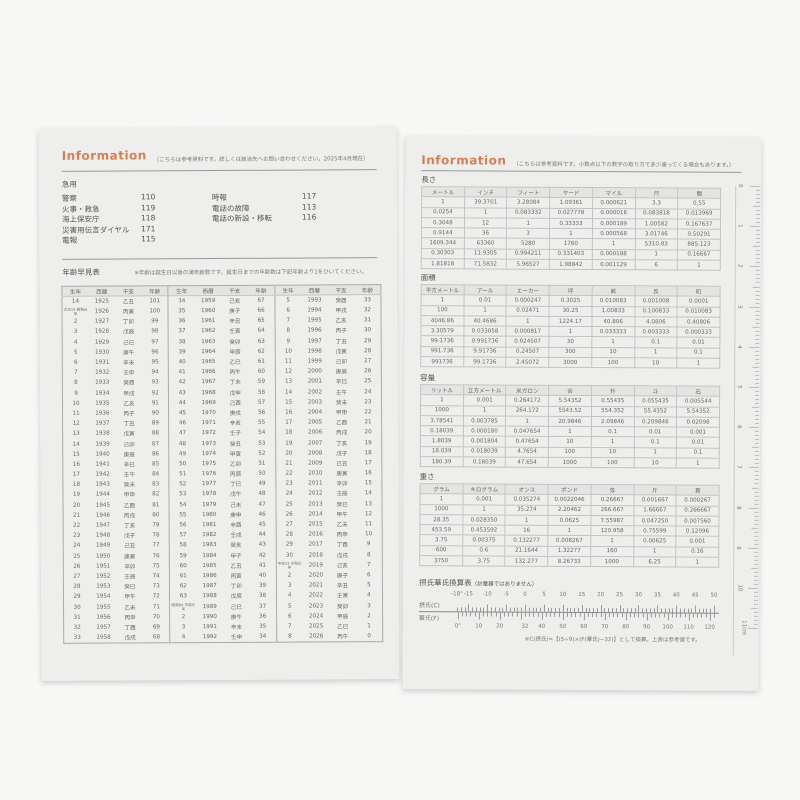  Describe the element at coordinates (441, 540) in the screenshot. I see `table-cell: 3.75` at that location.